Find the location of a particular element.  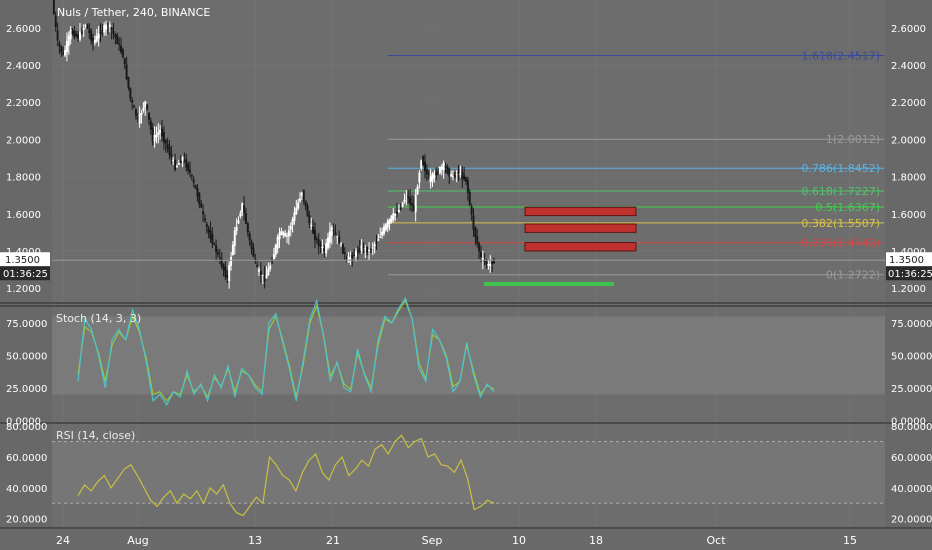

rsi-title: RSI (14, close) is located at coordinates (96, 435).